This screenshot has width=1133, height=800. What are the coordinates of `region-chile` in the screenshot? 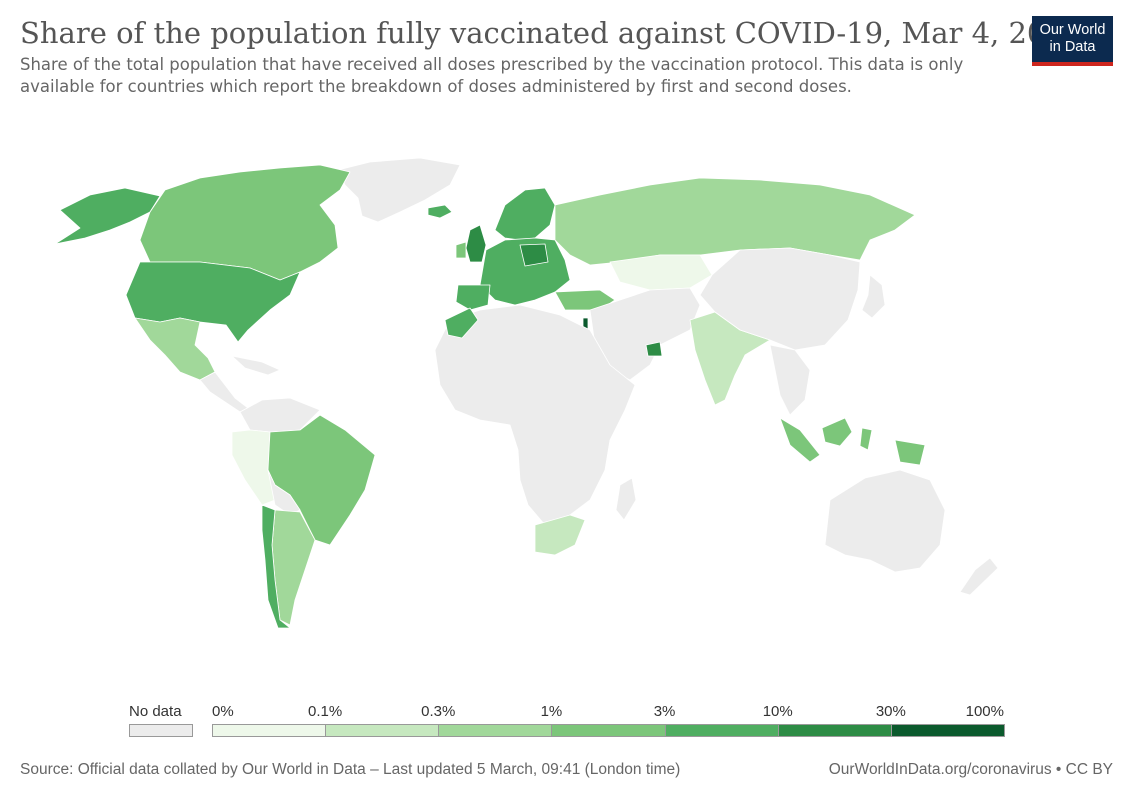 It's located at (276, 566).